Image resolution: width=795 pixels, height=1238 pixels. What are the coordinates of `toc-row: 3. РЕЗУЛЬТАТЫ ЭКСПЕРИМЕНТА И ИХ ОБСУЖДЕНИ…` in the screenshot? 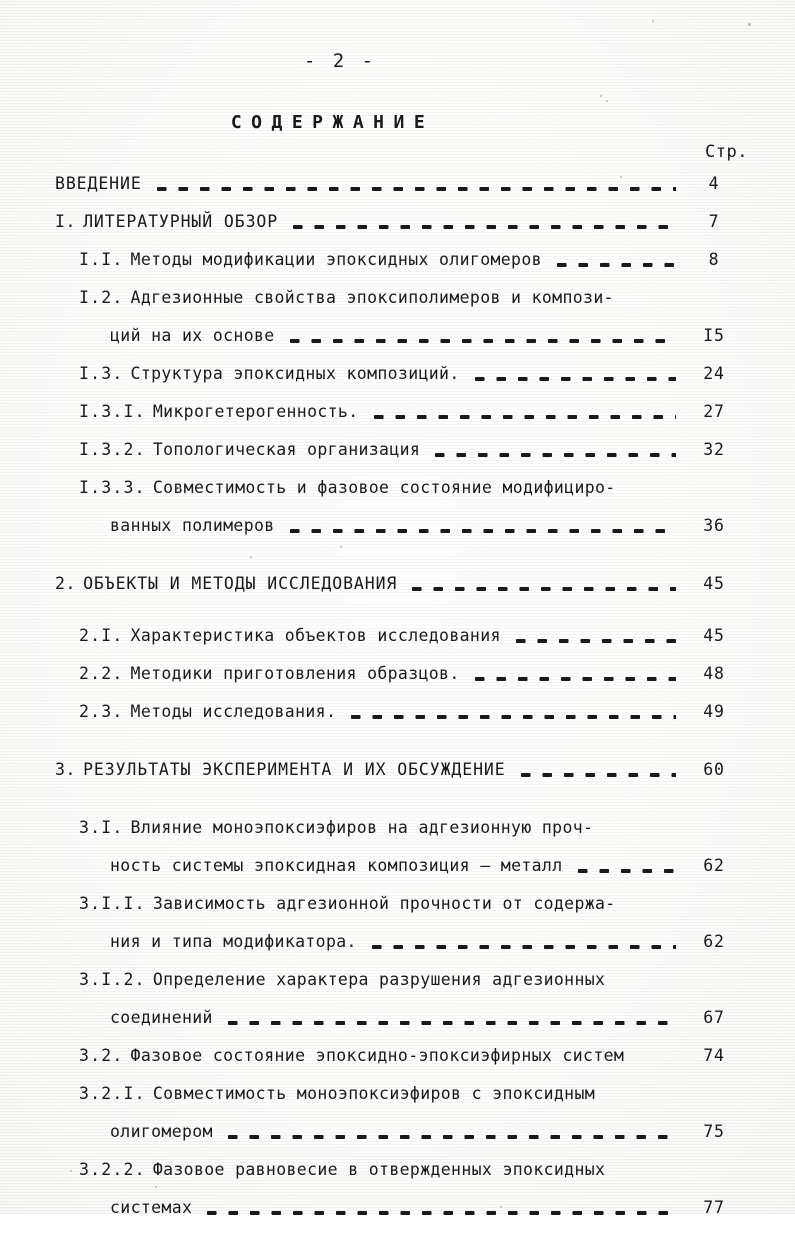 It's located at (397, 780).